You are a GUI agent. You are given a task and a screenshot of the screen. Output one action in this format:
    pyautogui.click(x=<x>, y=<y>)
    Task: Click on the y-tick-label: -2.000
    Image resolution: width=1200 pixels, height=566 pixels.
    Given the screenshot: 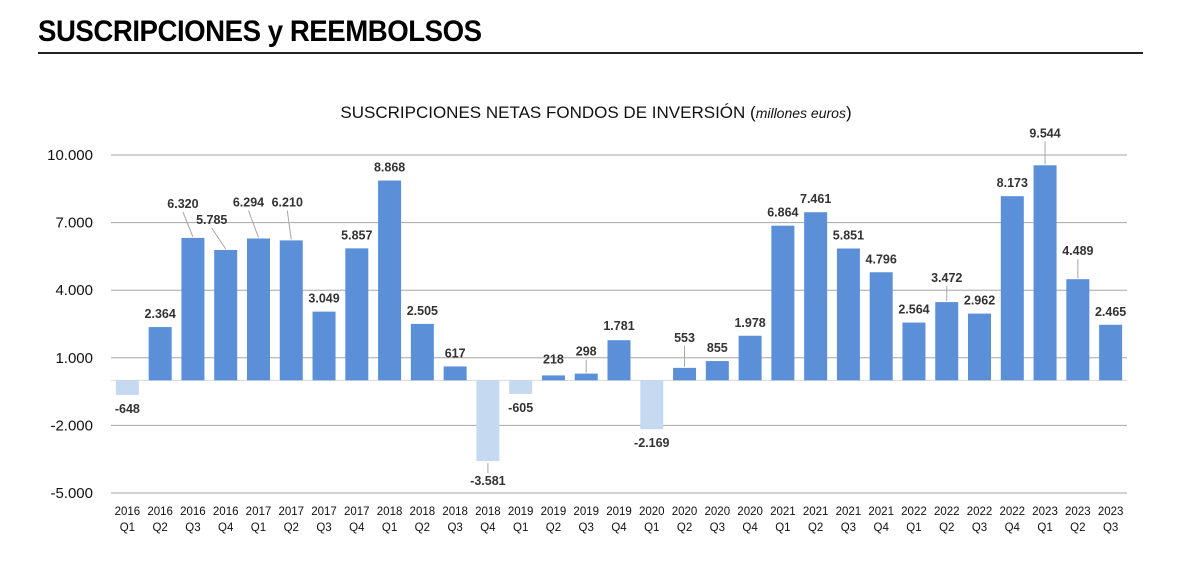 What is the action you would take?
    pyautogui.click(x=71, y=425)
    